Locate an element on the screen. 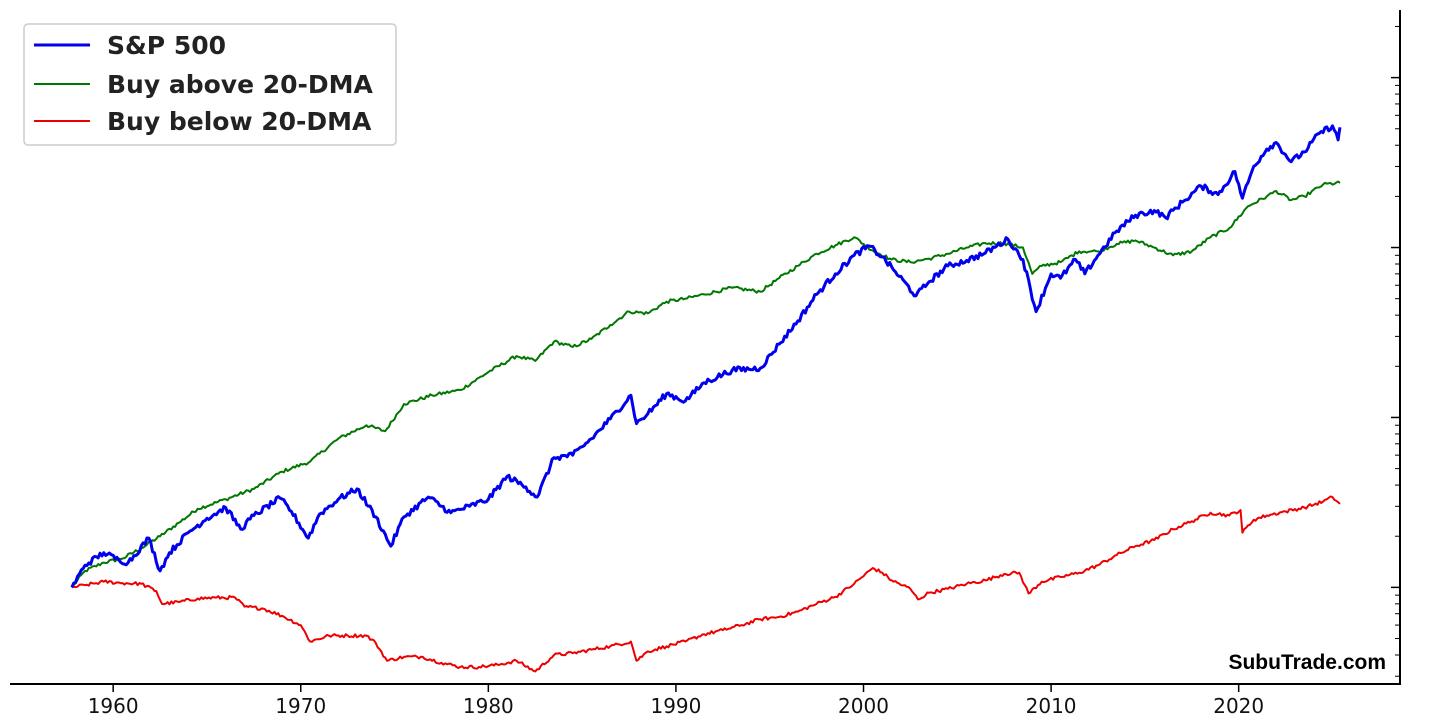 This screenshot has width=1456, height=723. legend-label-sp500: S&P 500 is located at coordinates (166, 45).